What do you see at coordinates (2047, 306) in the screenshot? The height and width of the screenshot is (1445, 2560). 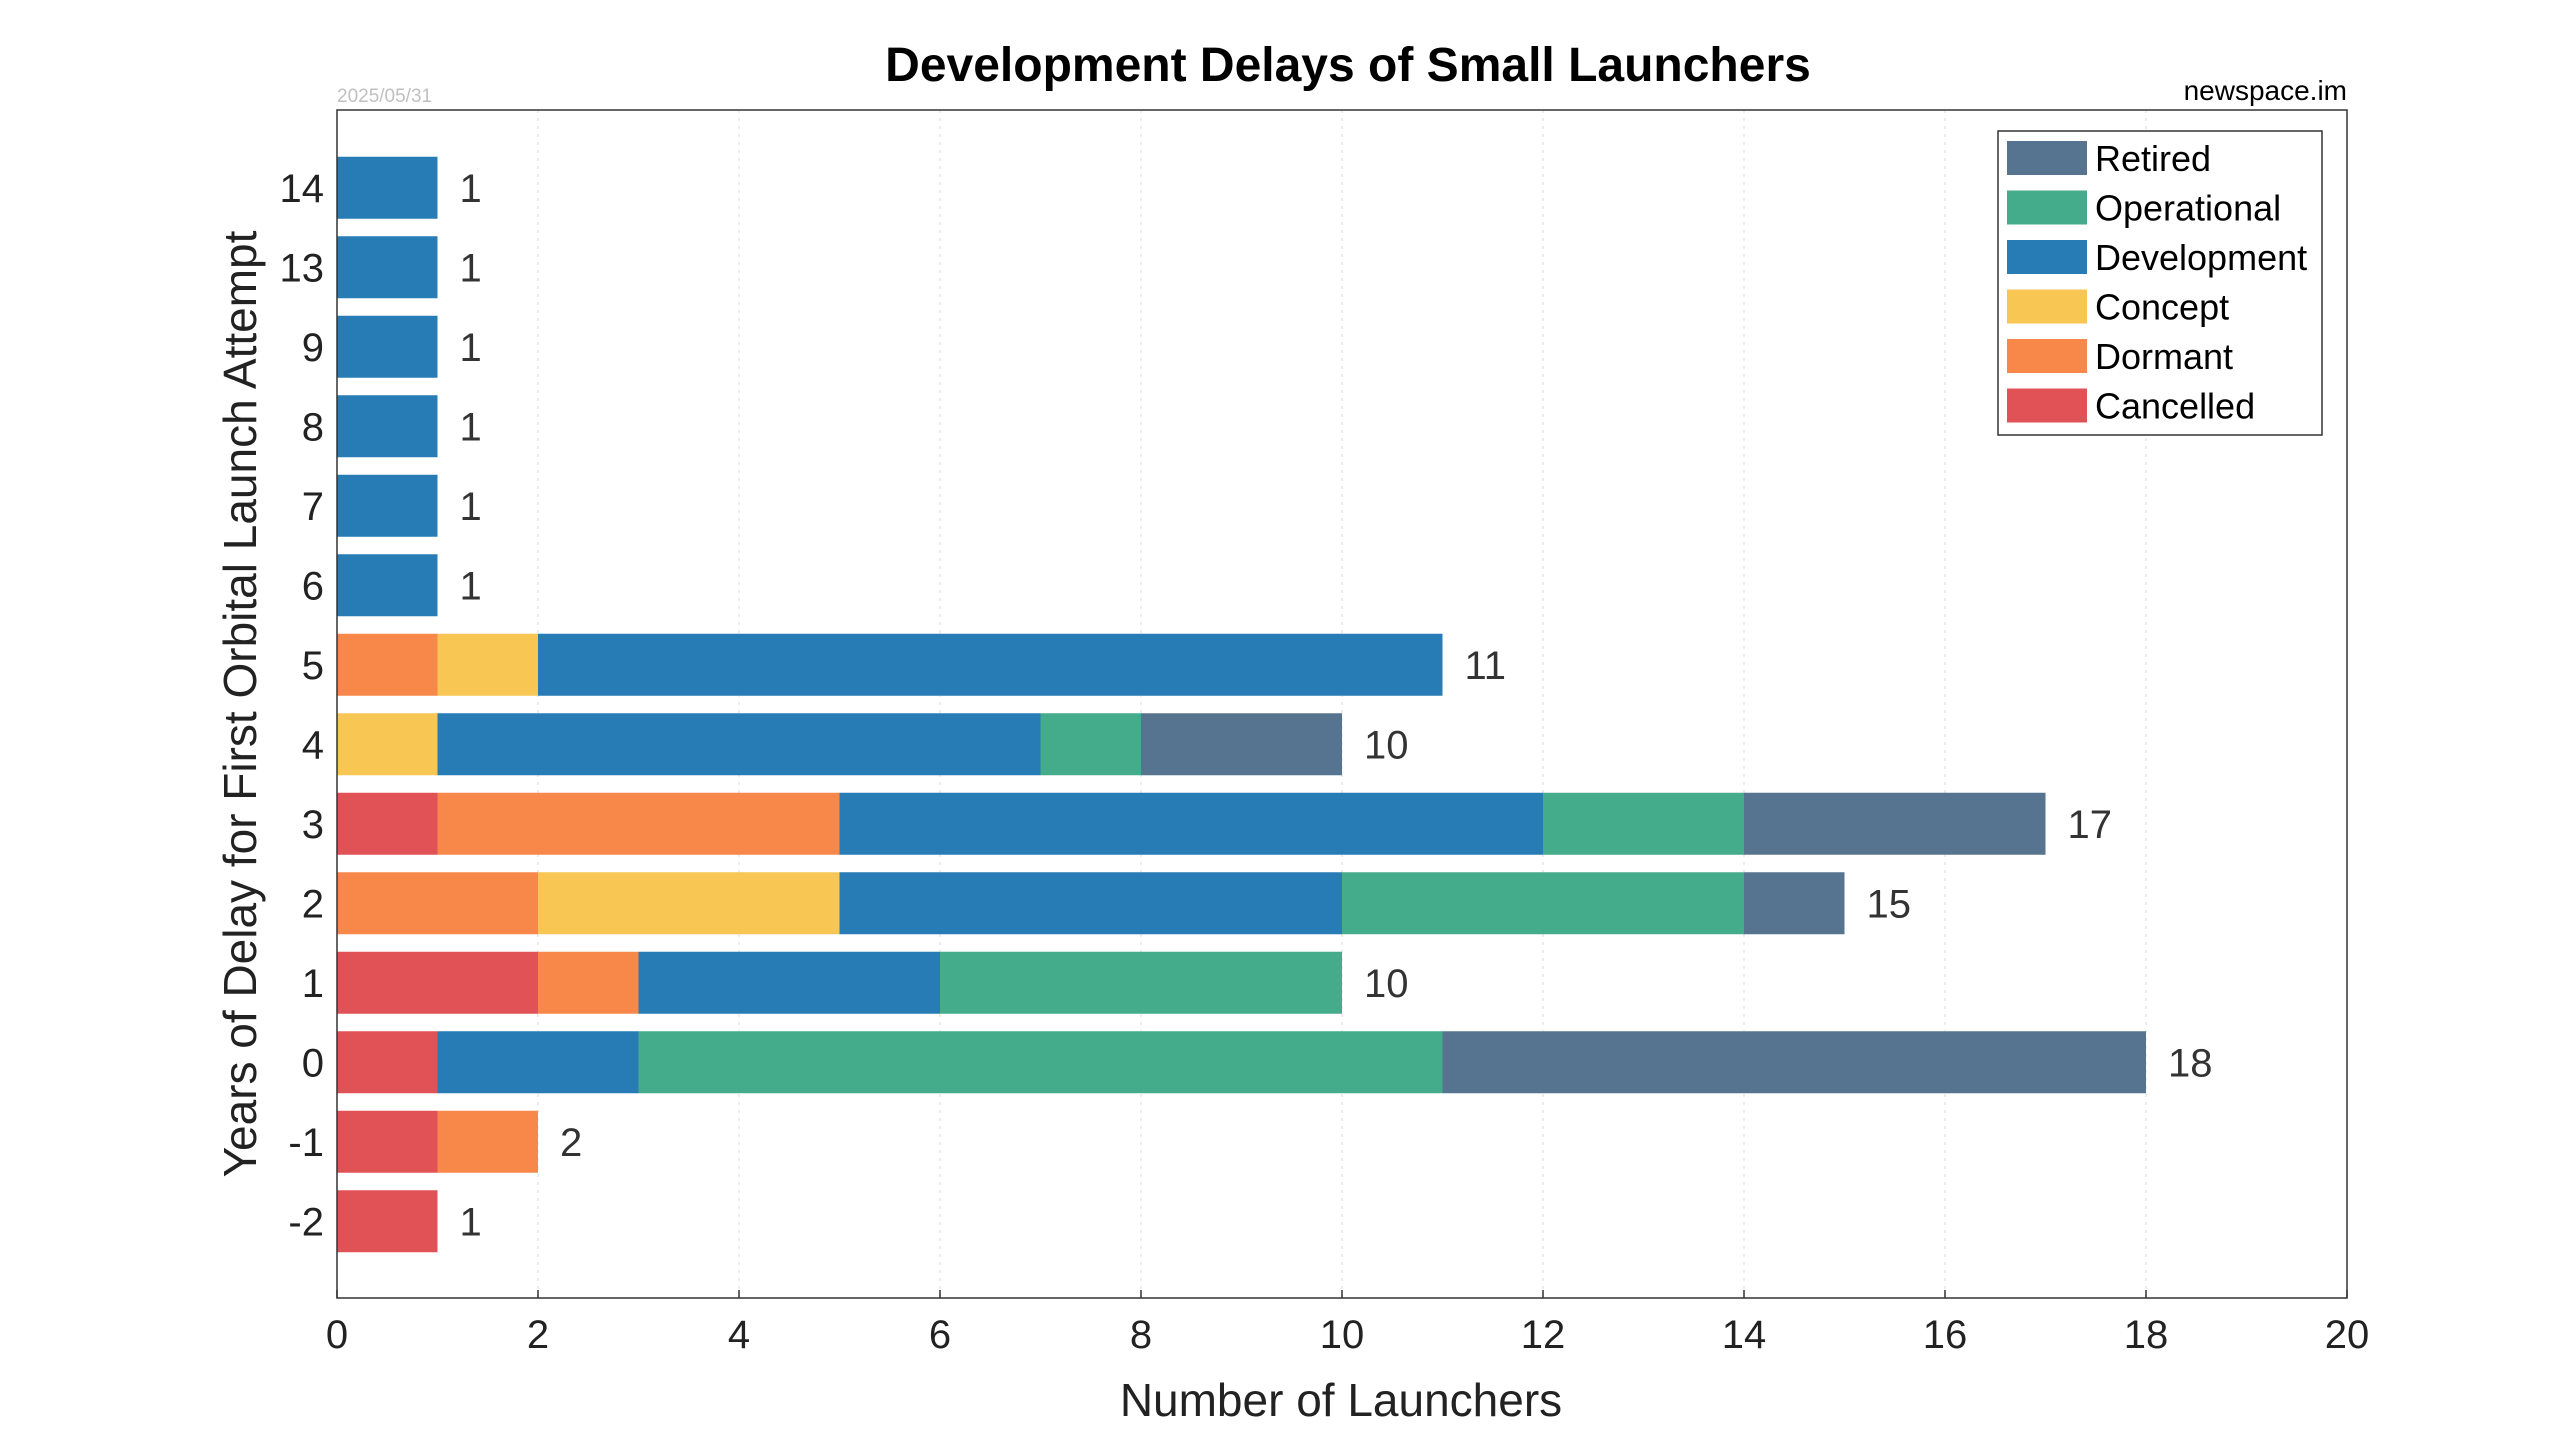 I see `legend-swatch-concept` at bounding box center [2047, 306].